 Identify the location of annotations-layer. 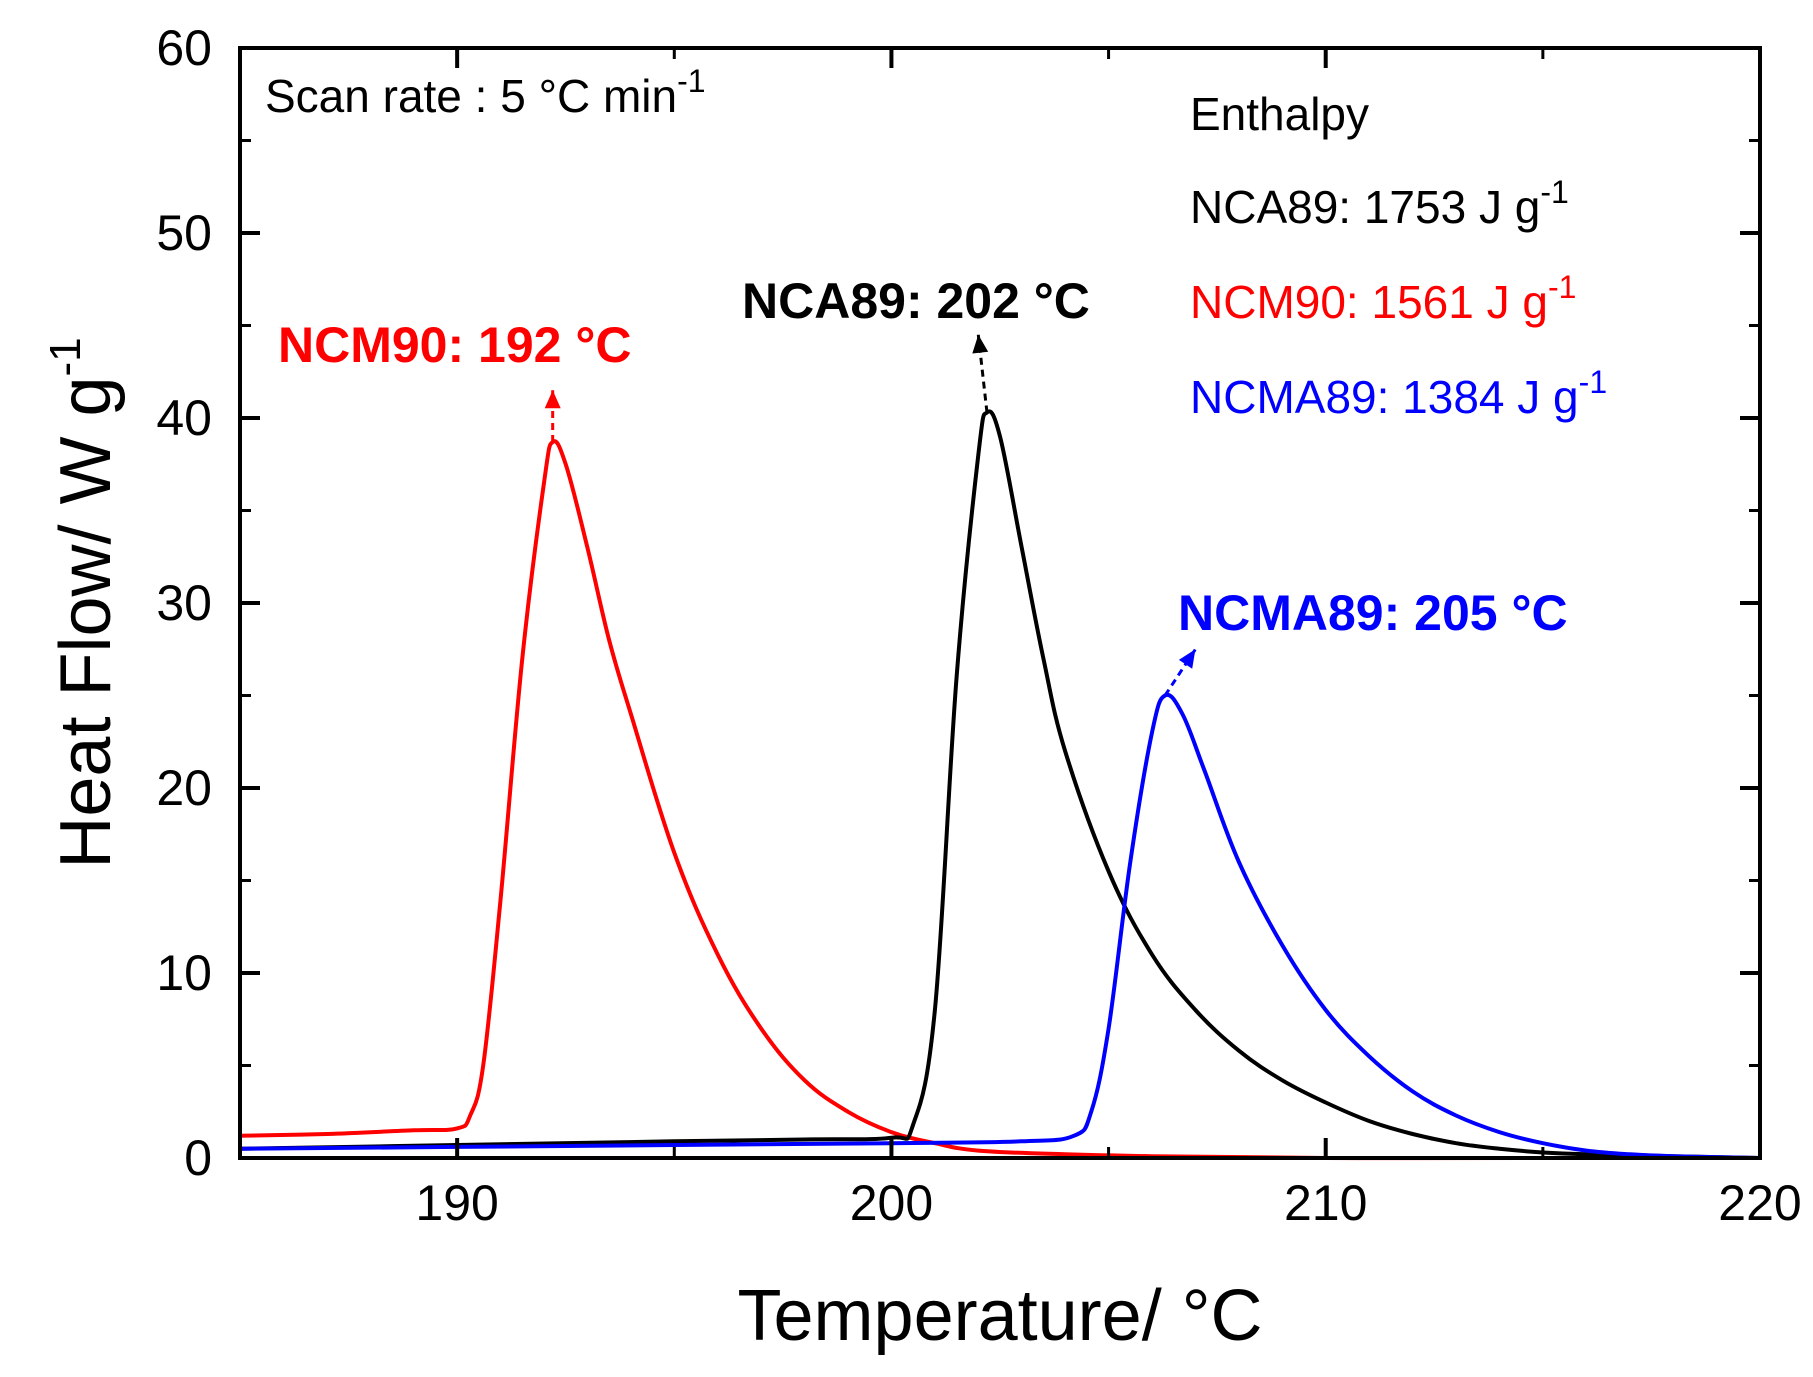
(870, 515).